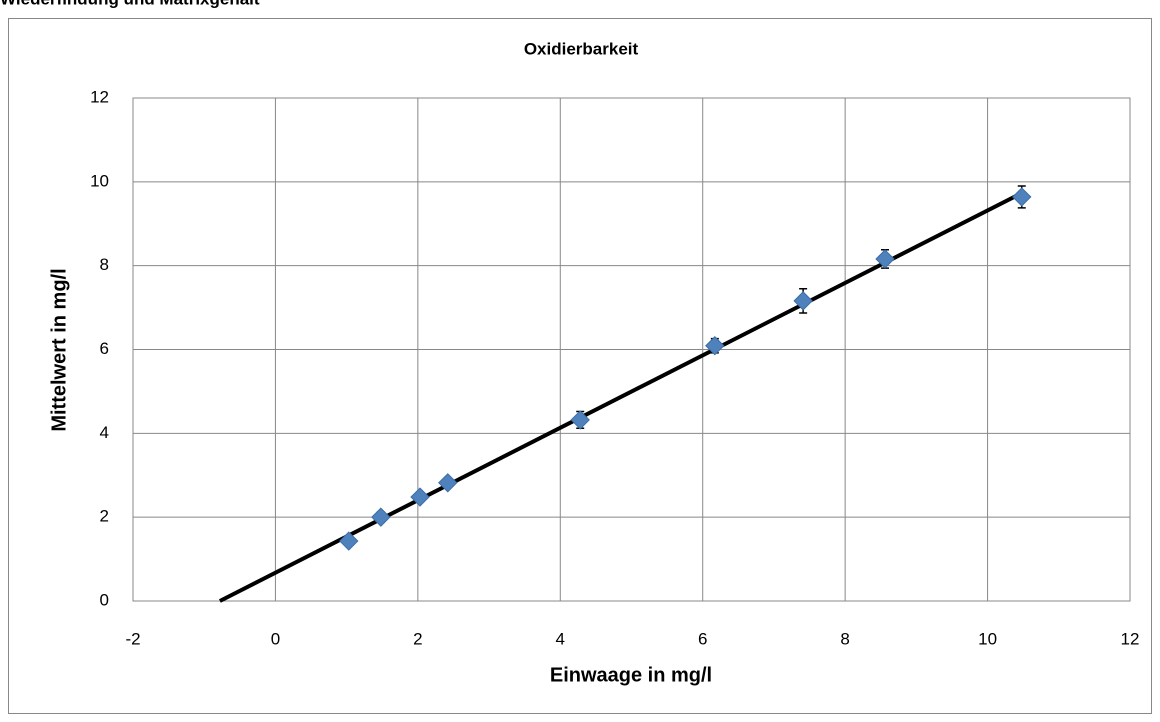 This screenshot has height=722, width=1160. What do you see at coordinates (99, 180) in the screenshot?
I see `y-tick-label: 10` at bounding box center [99, 180].